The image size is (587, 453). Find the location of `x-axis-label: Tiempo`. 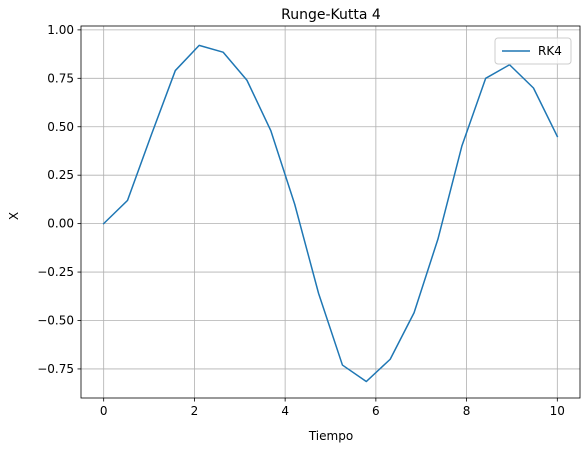

x-axis-label: Tiempo is located at coordinates (330, 436).